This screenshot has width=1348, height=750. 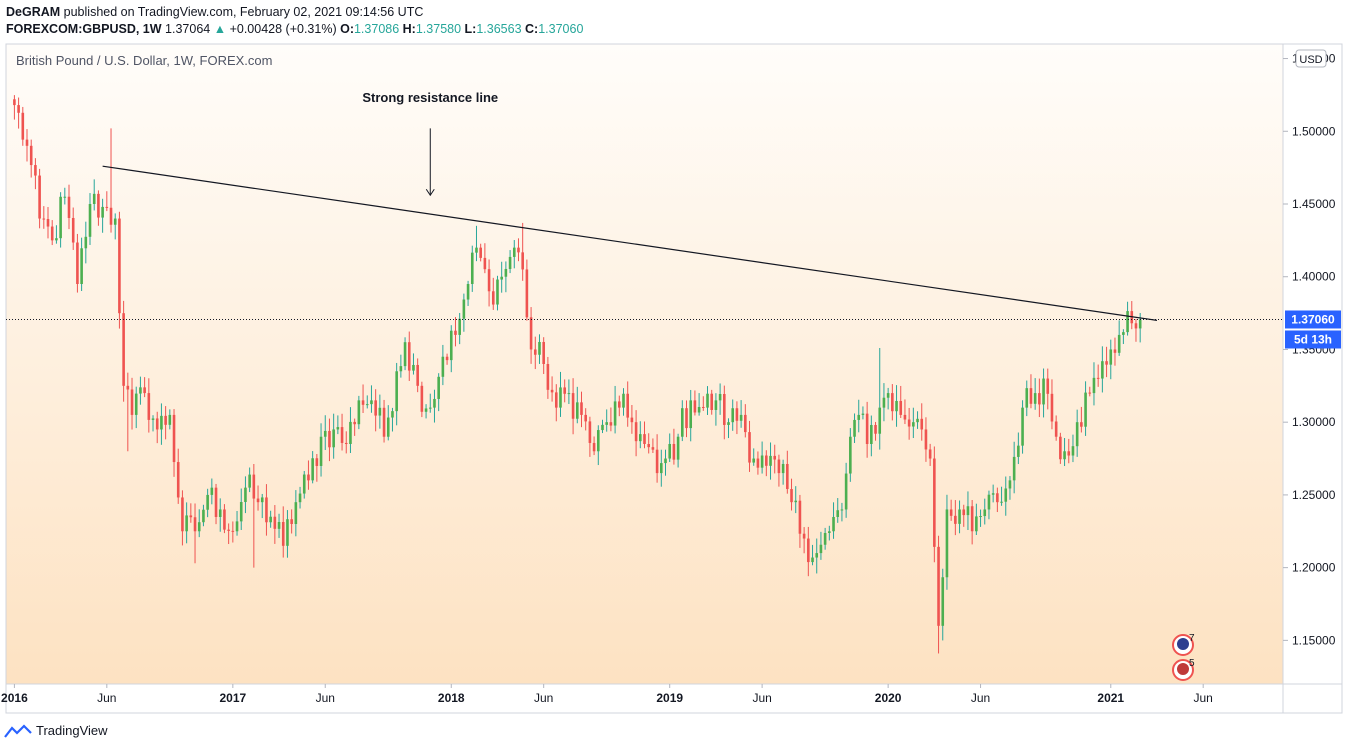 I want to click on time-tick-label: 2016, so click(x=14, y=698).